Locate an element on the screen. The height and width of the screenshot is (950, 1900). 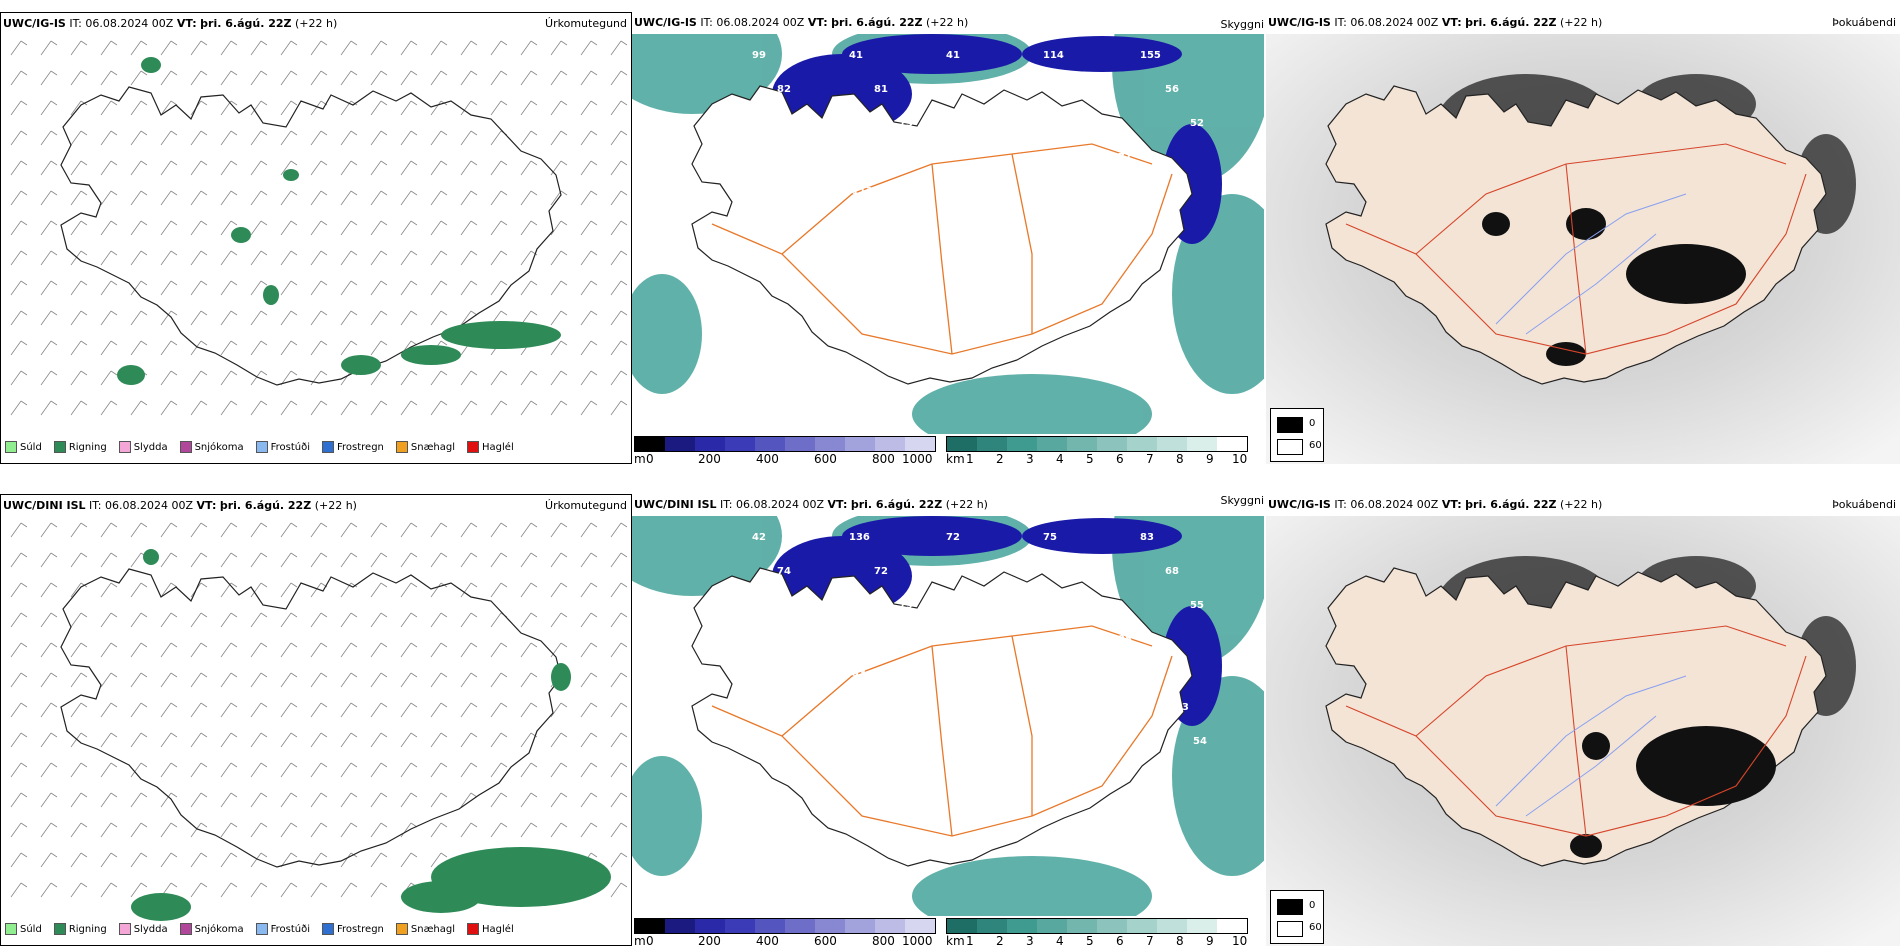
visibility-tick: 5 is located at coordinates (1090, 458).